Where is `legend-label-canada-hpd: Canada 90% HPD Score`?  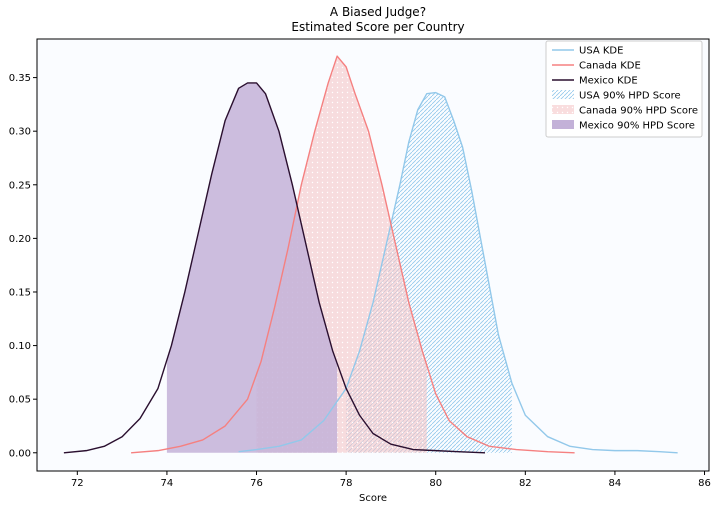 legend-label-canada-hpd: Canada 90% HPD Score is located at coordinates (638, 111).